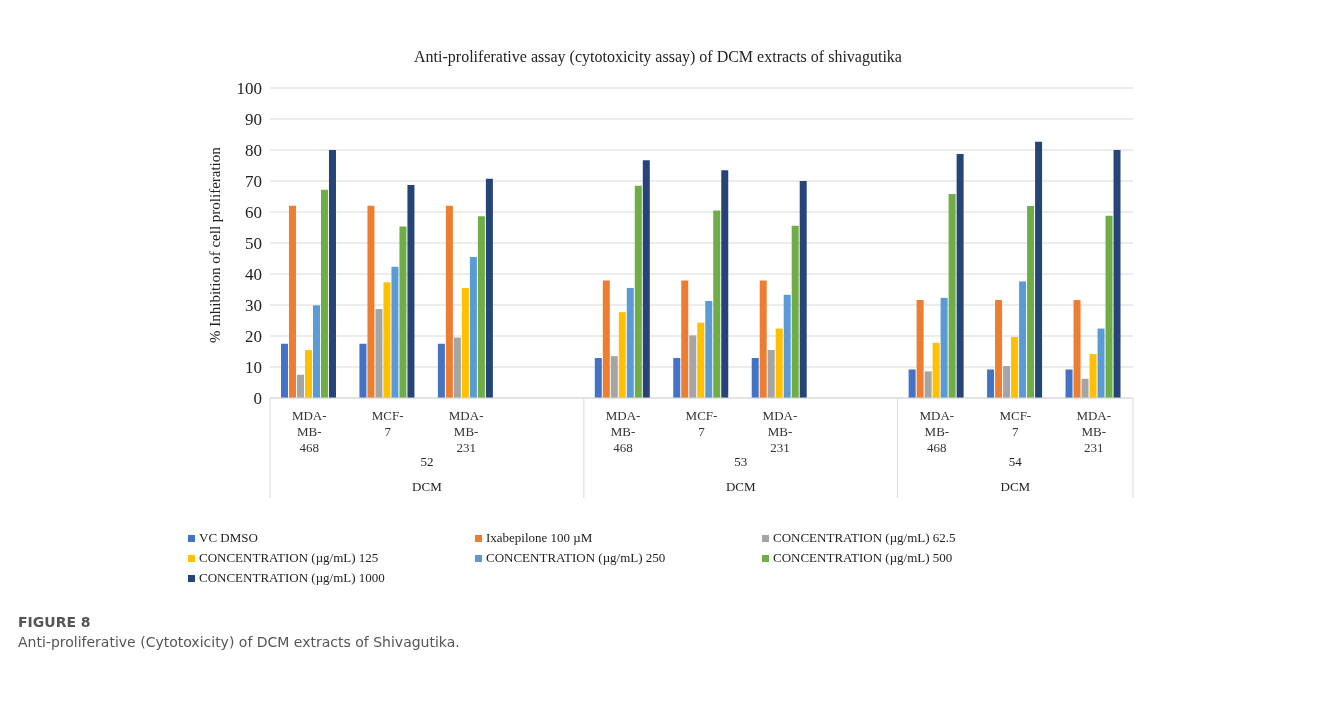 The height and width of the screenshot is (711, 1323). I want to click on y-axis-title: % Inhibition of cell proliferation, so click(215, 244).